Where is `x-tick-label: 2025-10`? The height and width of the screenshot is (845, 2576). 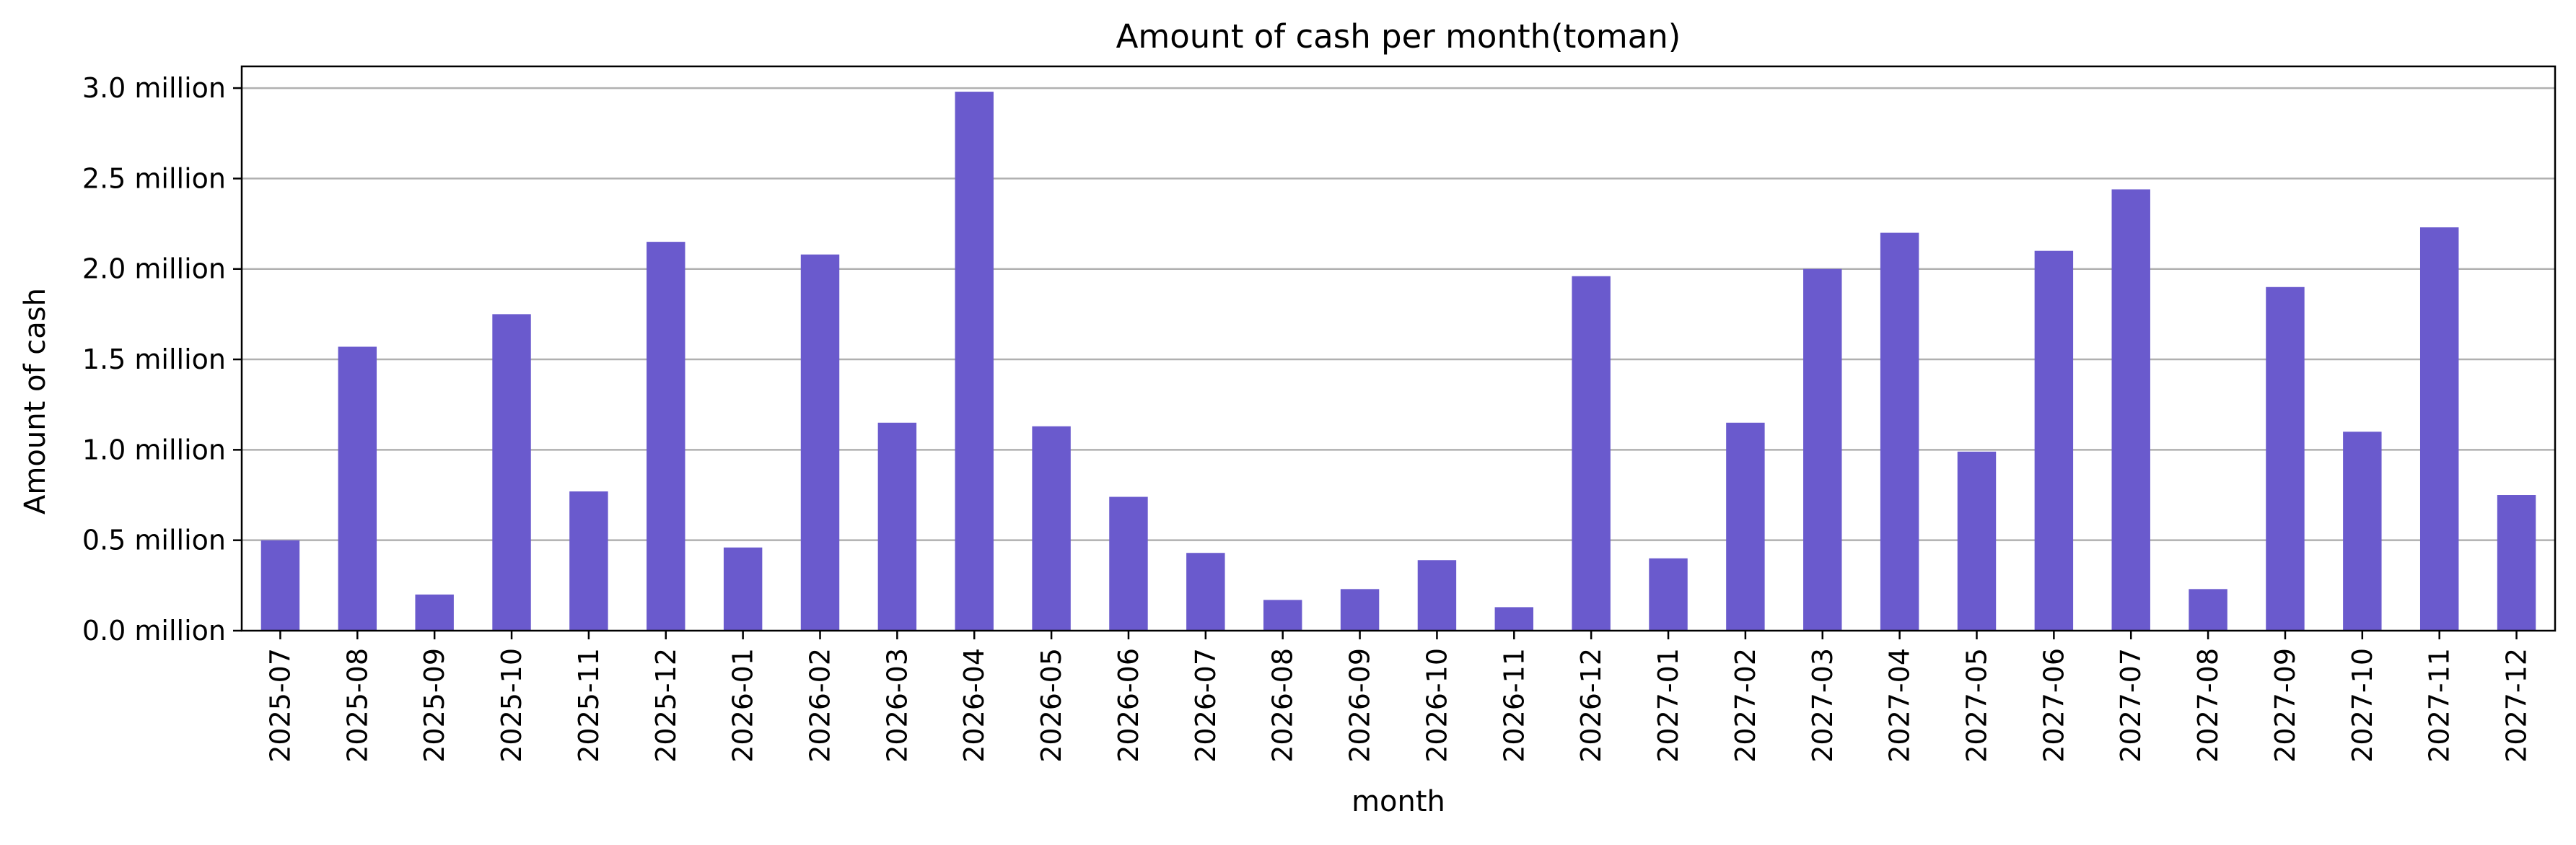
x-tick-label: 2025-10 is located at coordinates (511, 705).